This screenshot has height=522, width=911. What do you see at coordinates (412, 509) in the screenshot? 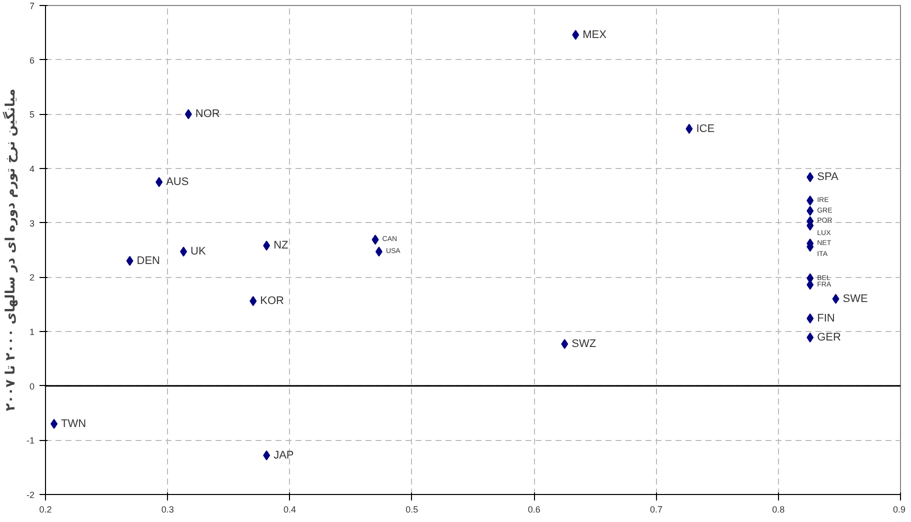
I see `x-tick-label: 0.5` at bounding box center [412, 509].